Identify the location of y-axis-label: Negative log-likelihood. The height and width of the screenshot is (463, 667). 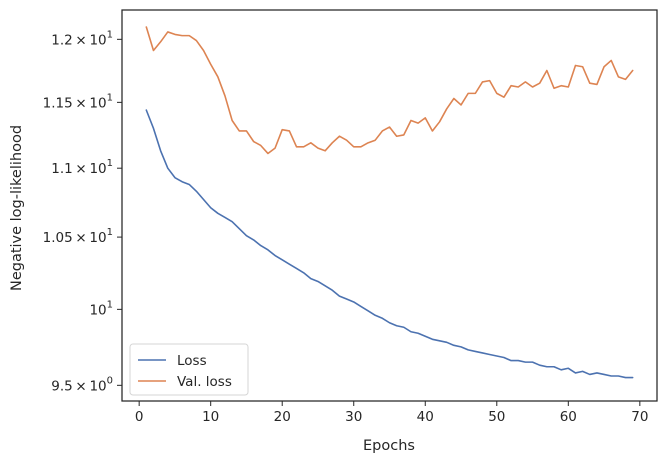
(17, 208).